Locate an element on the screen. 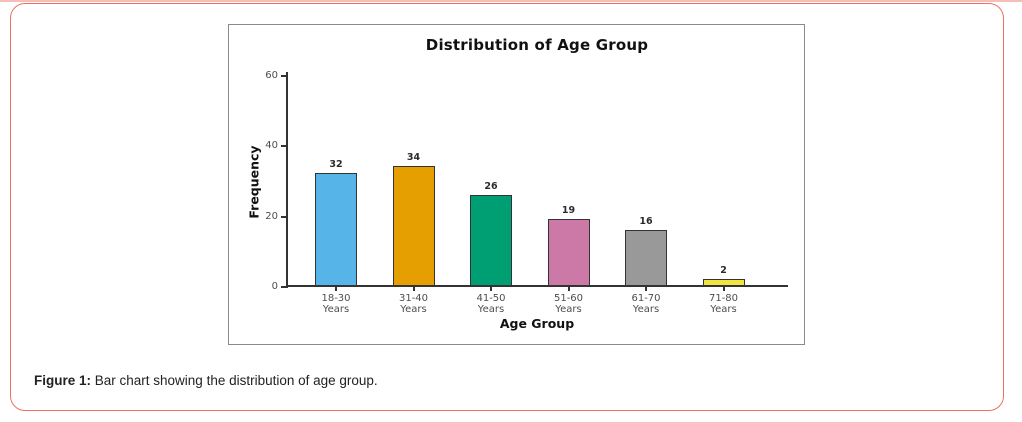 Image resolution: width=1022 pixels, height=422 pixels. x-axis-title: Age Group is located at coordinates (537, 323).